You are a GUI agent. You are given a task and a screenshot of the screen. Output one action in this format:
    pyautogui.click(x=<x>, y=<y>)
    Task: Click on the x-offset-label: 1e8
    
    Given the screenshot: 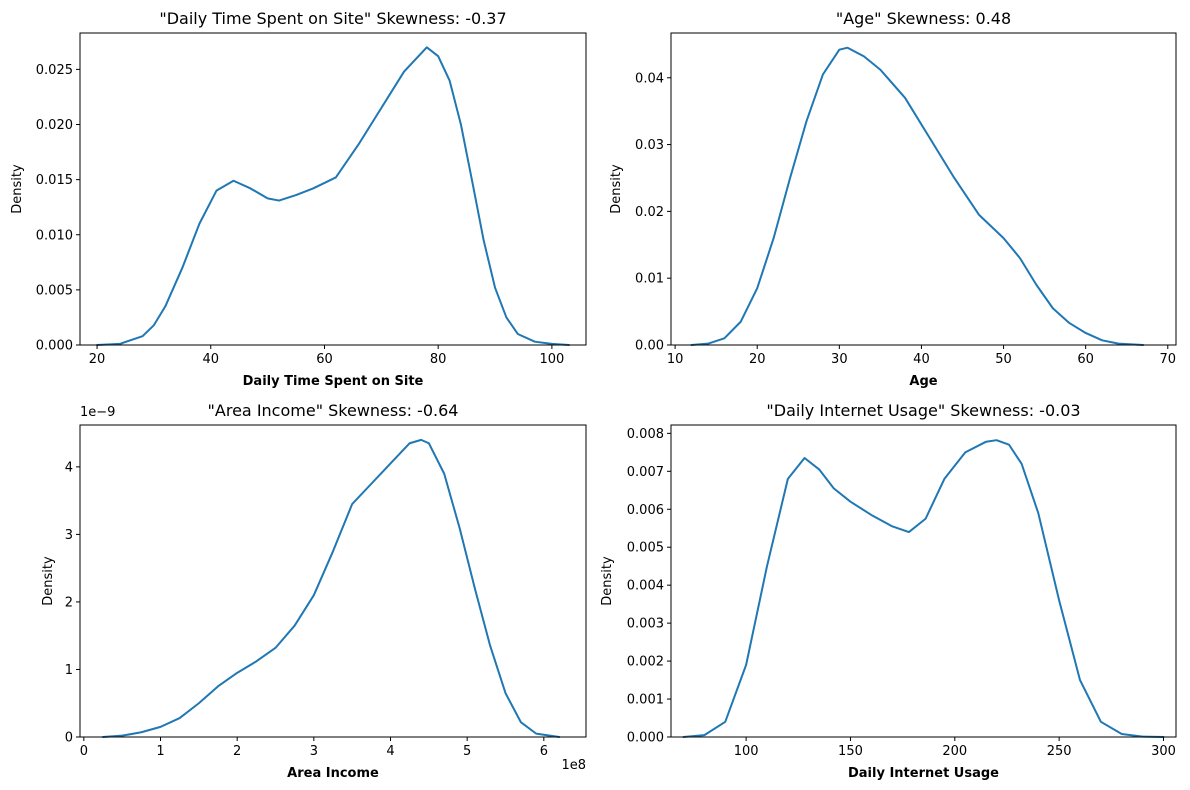 What is the action you would take?
    pyautogui.click(x=573, y=765)
    